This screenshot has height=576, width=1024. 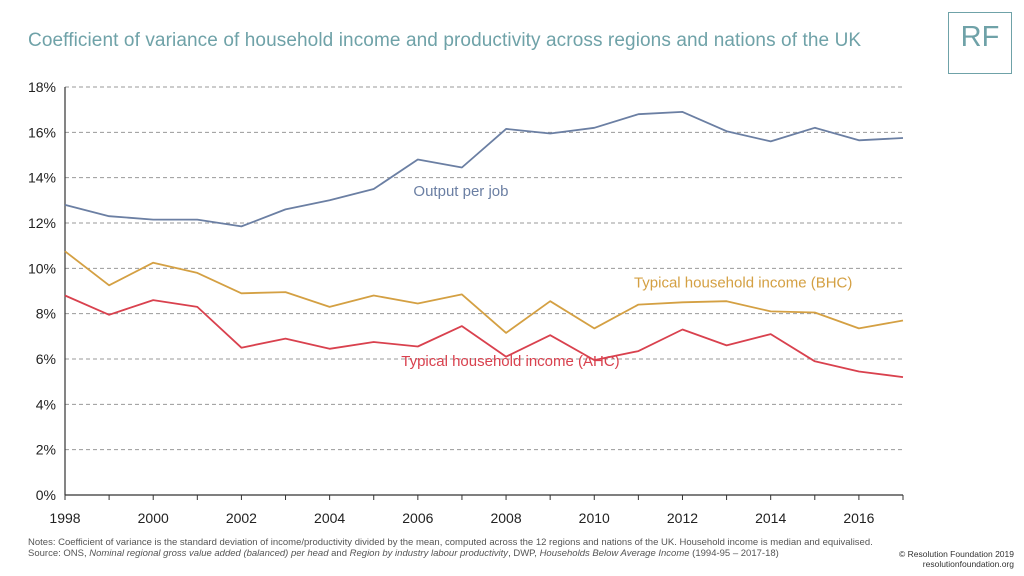 What do you see at coordinates (429, 553) in the screenshot?
I see `notes-source-2: Region by industry labour productivity` at bounding box center [429, 553].